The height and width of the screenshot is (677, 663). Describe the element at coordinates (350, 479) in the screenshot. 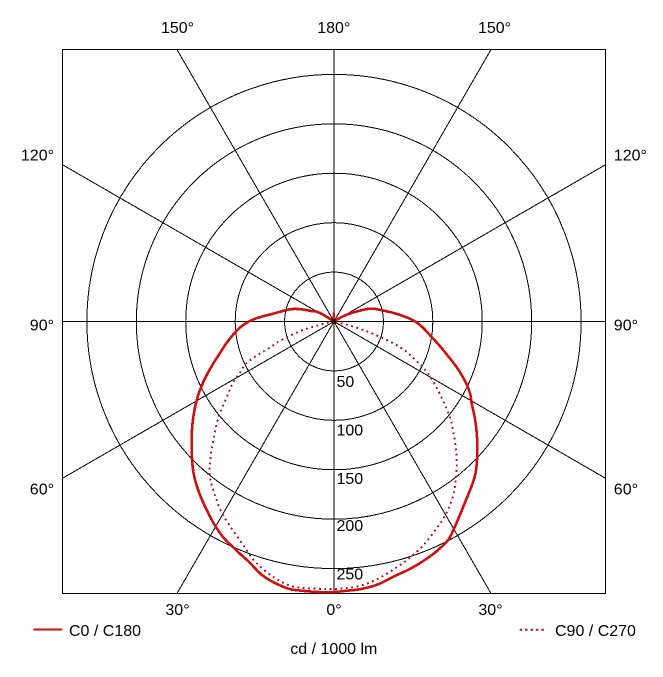

I see `svg-text: 150` at that location.